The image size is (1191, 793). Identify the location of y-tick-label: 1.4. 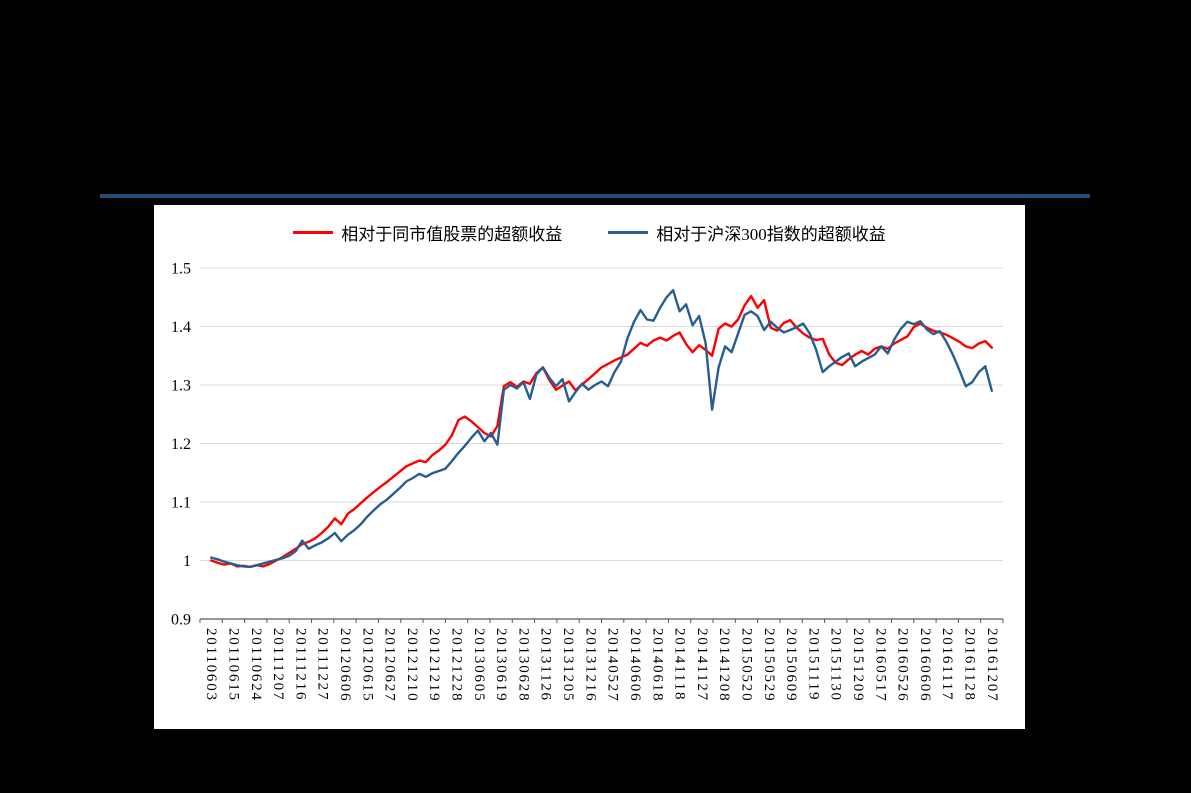
(181, 327).